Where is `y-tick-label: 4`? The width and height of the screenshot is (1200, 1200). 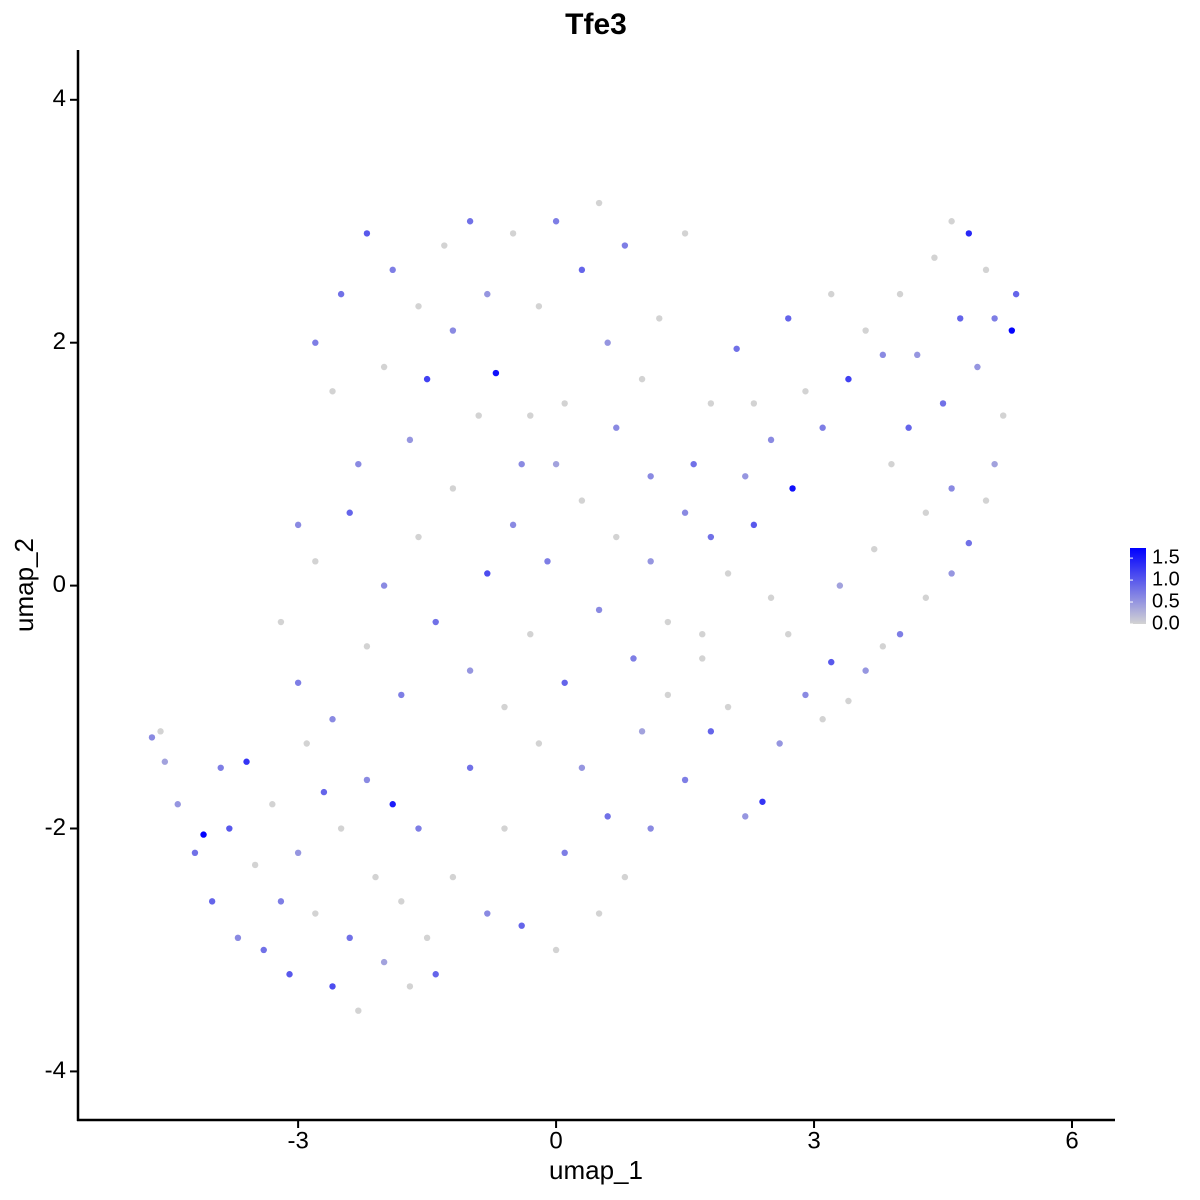
y-tick-label: 4 is located at coordinates (59, 98).